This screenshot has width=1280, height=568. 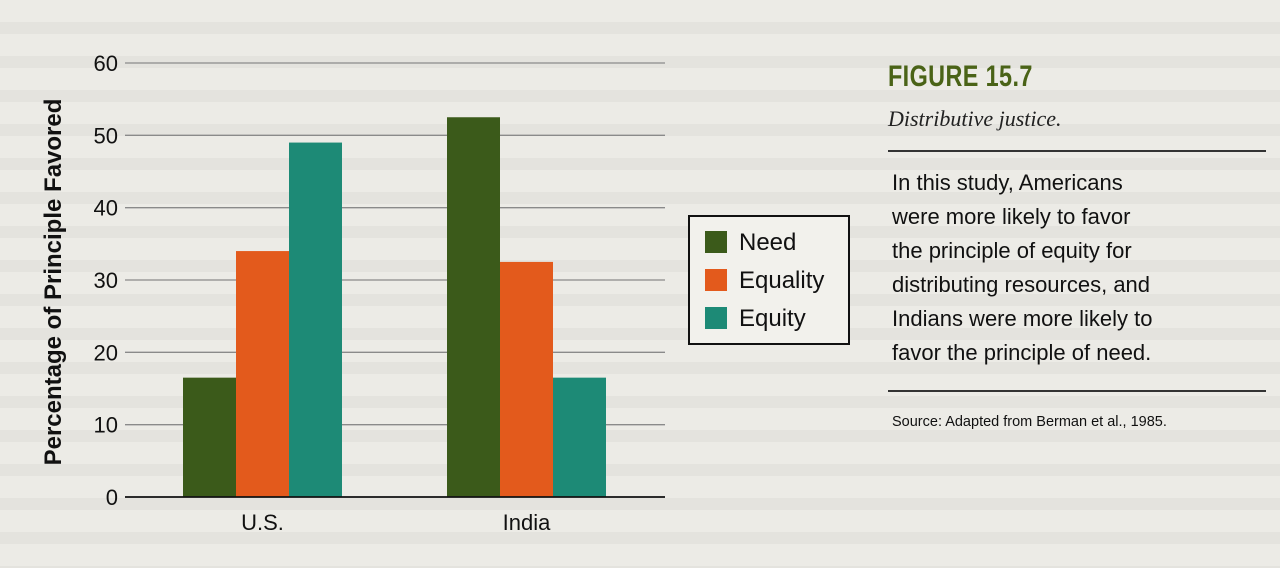 What do you see at coordinates (716, 242) in the screenshot?
I see `legend-swatch-need` at bounding box center [716, 242].